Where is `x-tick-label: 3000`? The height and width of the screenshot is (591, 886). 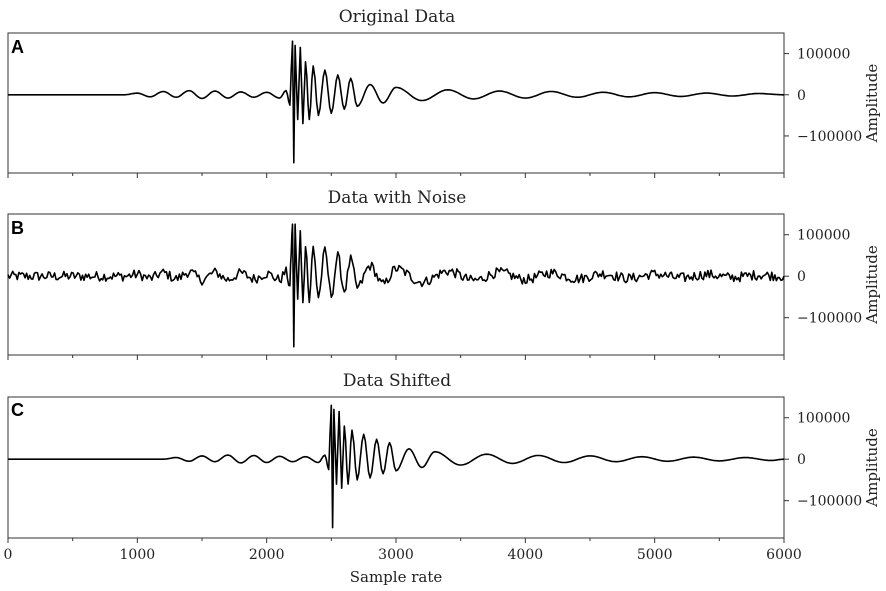 x-tick-label: 3000 is located at coordinates (396, 555).